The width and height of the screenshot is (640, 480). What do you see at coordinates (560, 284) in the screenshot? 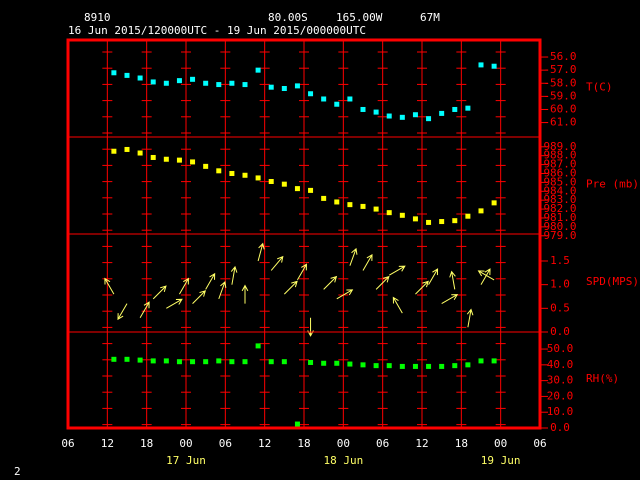
I see `y-tick-label: 1.0` at bounding box center [560, 284].